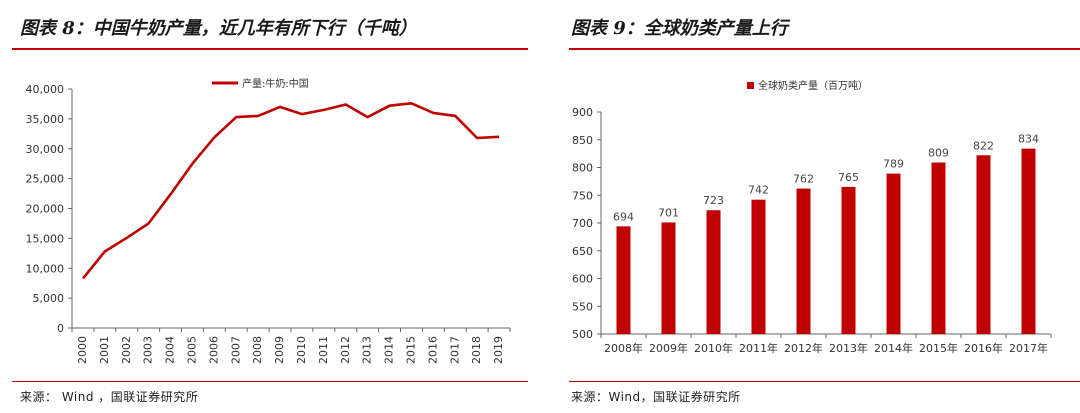 This screenshot has height=413, width=1080. Describe the element at coordinates (1028, 348) in the screenshot. I see `x-tick-label: 2017年` at that location.